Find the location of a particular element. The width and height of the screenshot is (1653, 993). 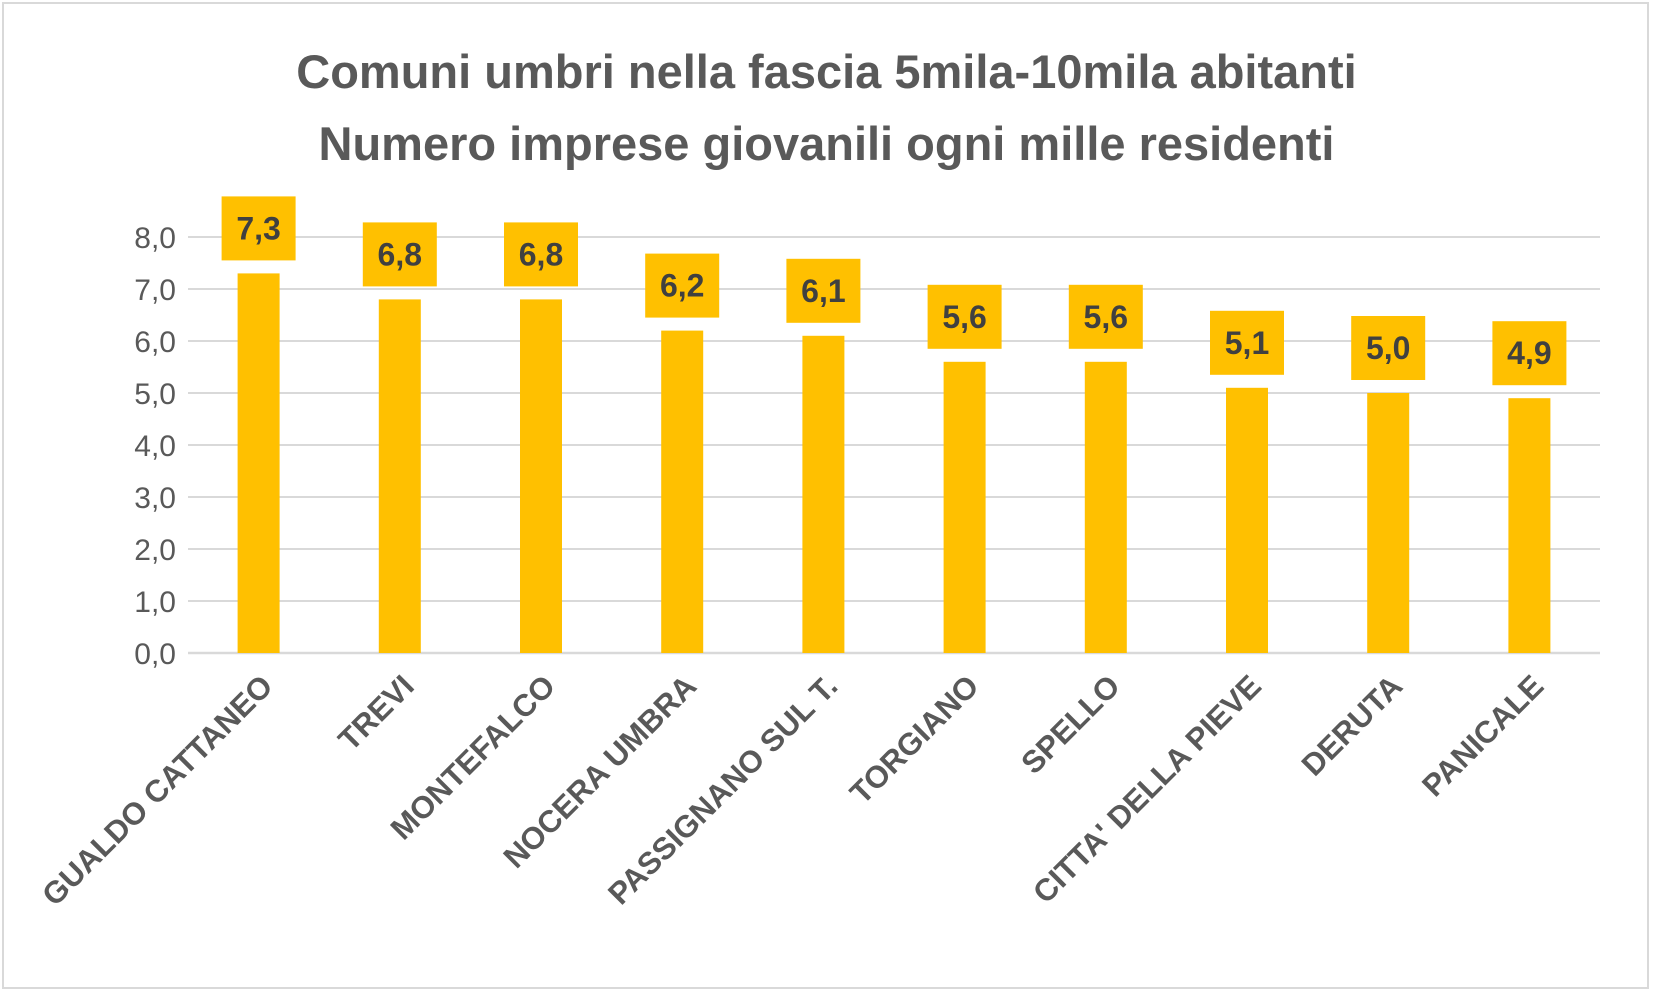

data-label: 5,1 is located at coordinates (1247, 343).